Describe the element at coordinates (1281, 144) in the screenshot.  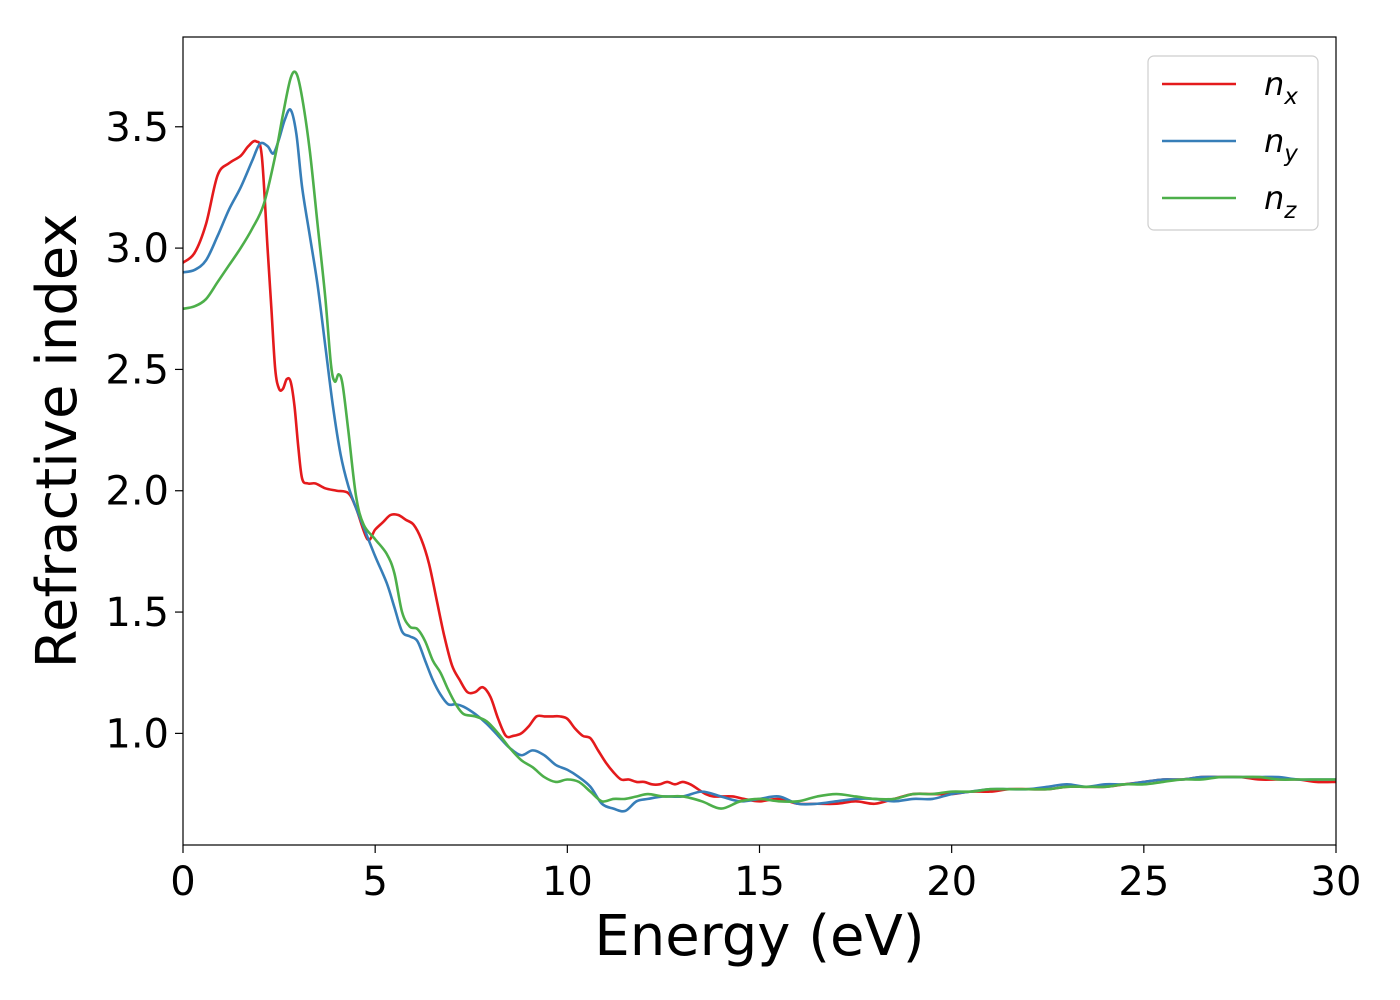
I see `legend-label-y: ny` at that location.